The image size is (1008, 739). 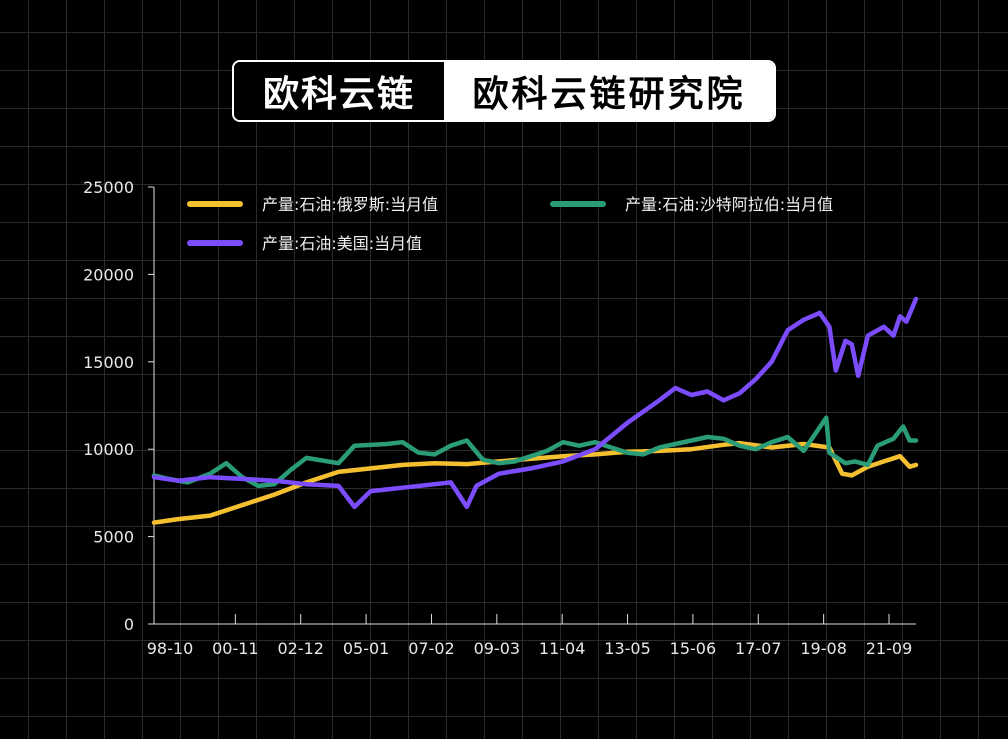 I want to click on brand-logo-text: 欧科云链, so click(x=339, y=91).